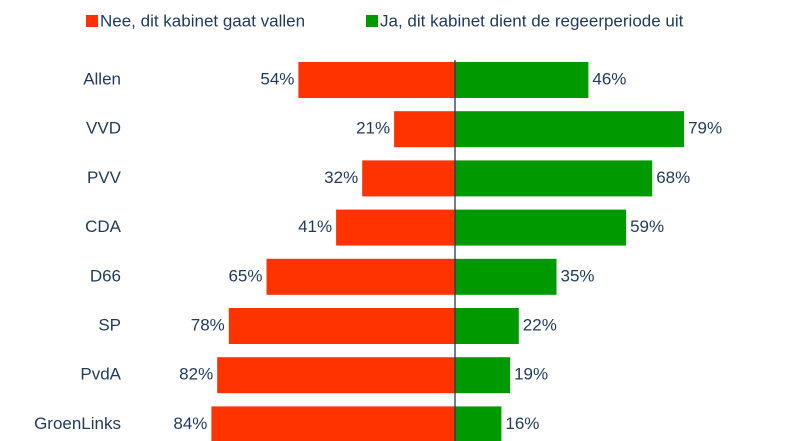  What do you see at coordinates (540, 324) in the screenshot?
I see `value-label: 22%` at bounding box center [540, 324].